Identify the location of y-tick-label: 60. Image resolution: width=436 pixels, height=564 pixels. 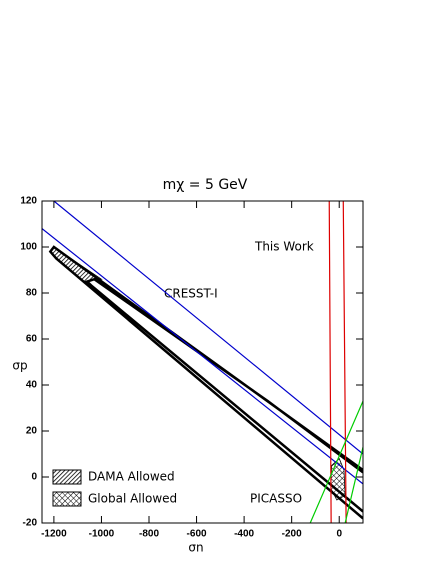
(32, 339).